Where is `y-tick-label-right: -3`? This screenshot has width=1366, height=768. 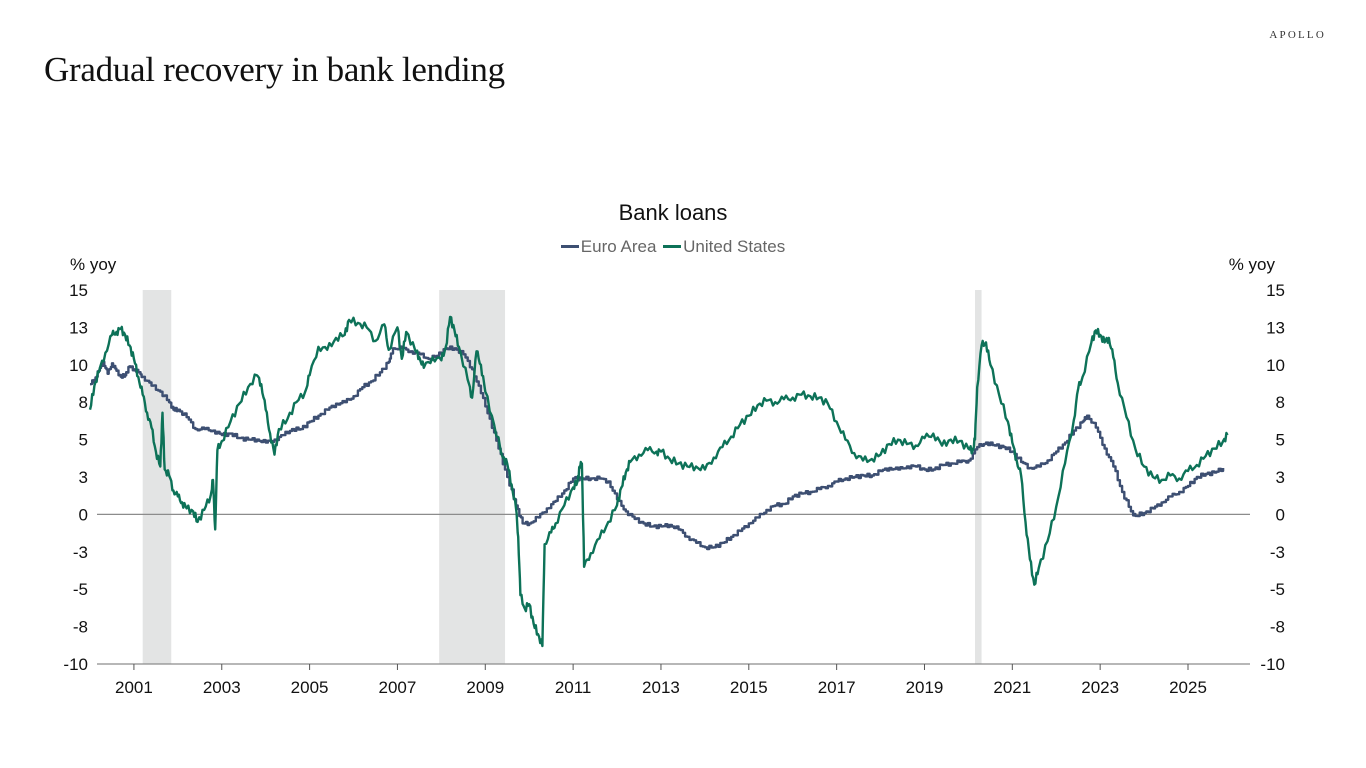
y-tick-label-right: -3 is located at coordinates (1277, 552).